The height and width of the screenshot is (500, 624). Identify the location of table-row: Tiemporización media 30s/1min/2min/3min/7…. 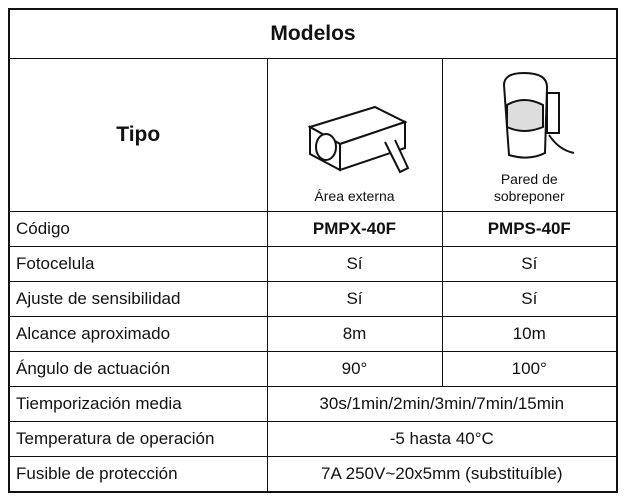
(313, 404).